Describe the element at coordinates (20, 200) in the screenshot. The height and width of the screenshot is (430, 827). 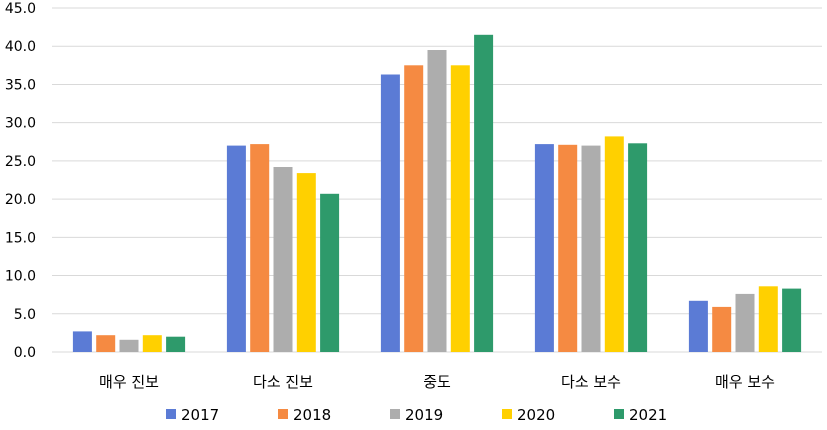
I see `y-tick-label: 20.0` at that location.